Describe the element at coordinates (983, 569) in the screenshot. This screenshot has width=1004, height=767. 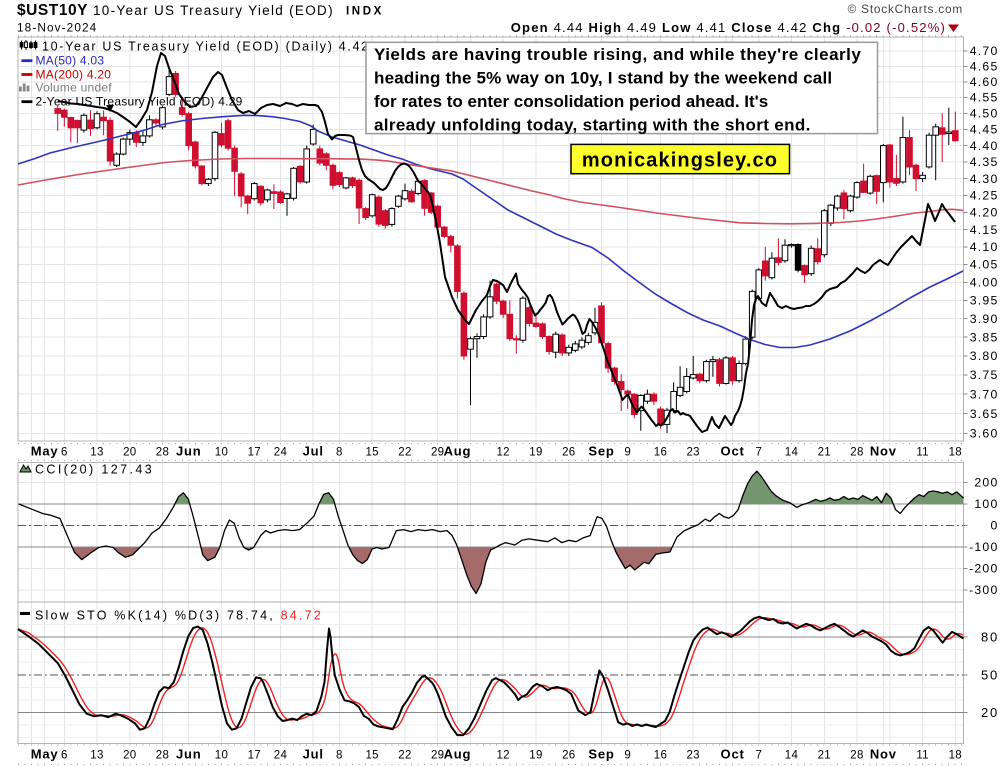
I see `svg-text: -200` at that location.